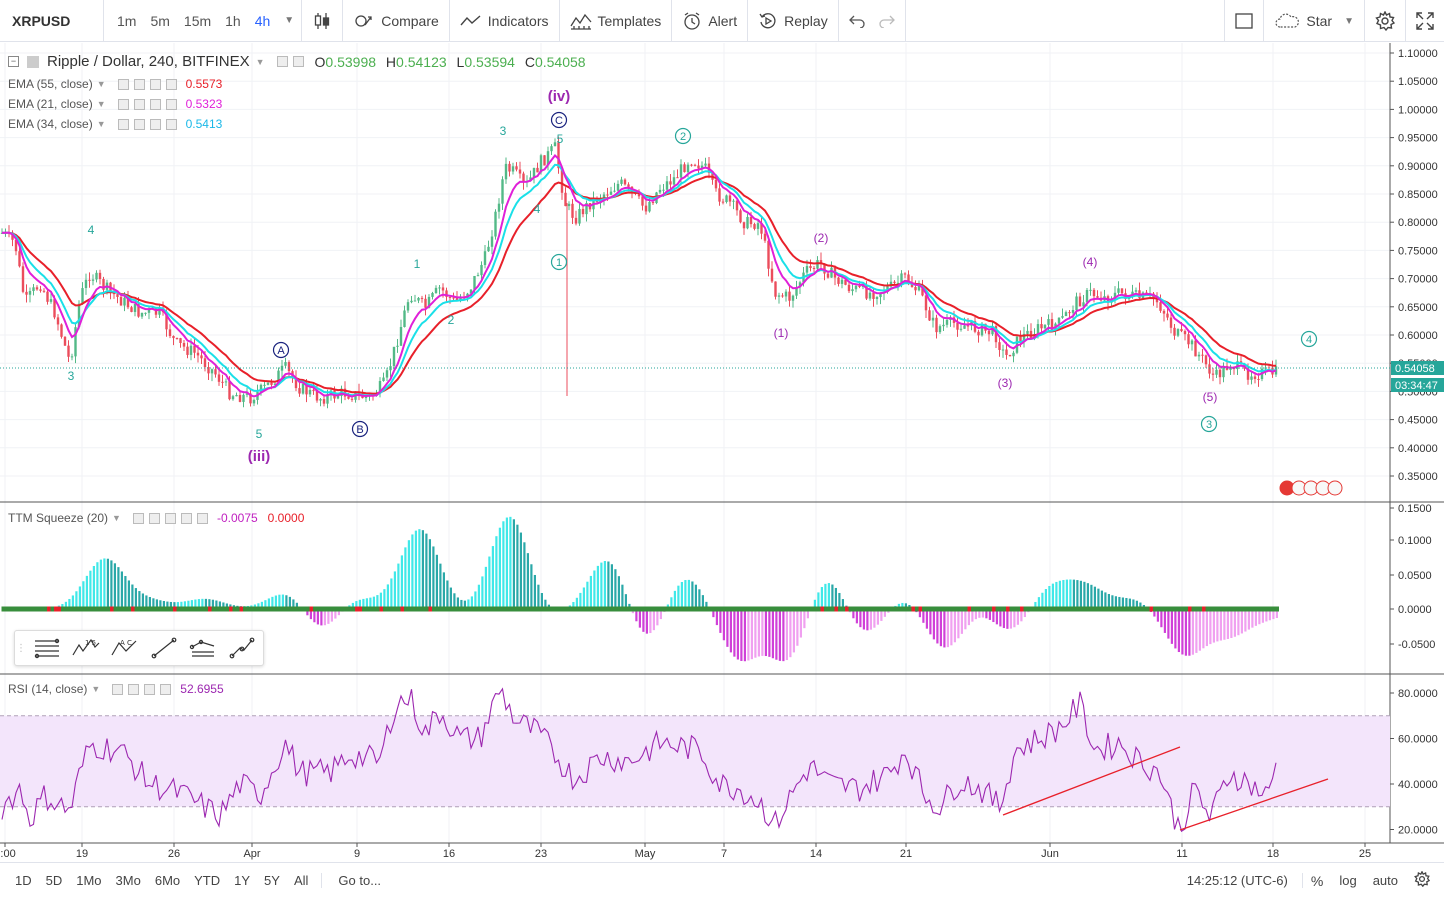  Describe the element at coordinates (1050, 854) in the screenshot. I see `time-axis-label: Jun` at that location.